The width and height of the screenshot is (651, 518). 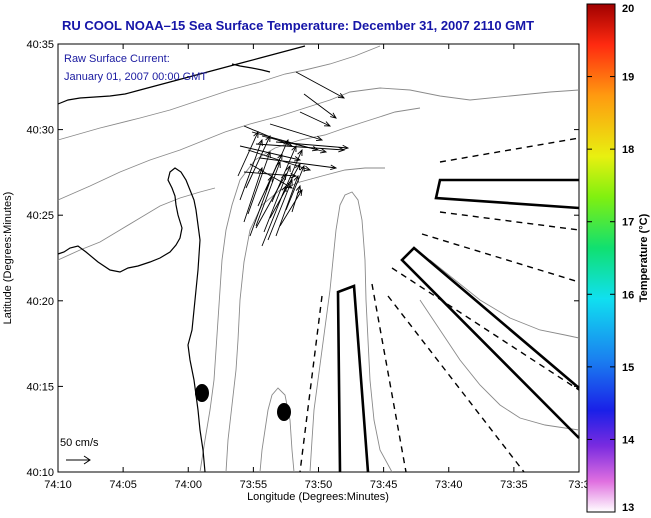 I want to click on colorbar-tick-label: 13, so click(x=628, y=508).